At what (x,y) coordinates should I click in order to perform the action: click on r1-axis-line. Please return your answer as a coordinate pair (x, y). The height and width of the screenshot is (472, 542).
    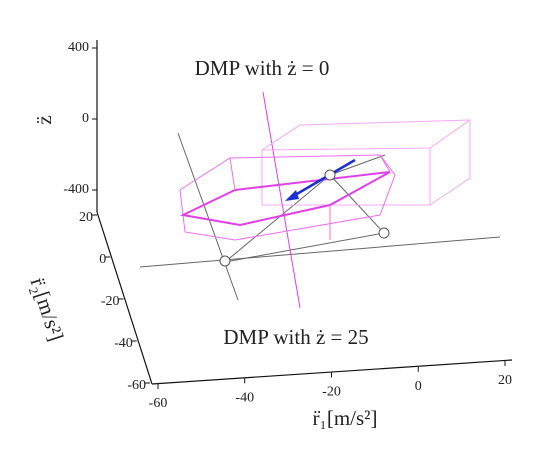
    Looking at the image, I should click on (332, 372).